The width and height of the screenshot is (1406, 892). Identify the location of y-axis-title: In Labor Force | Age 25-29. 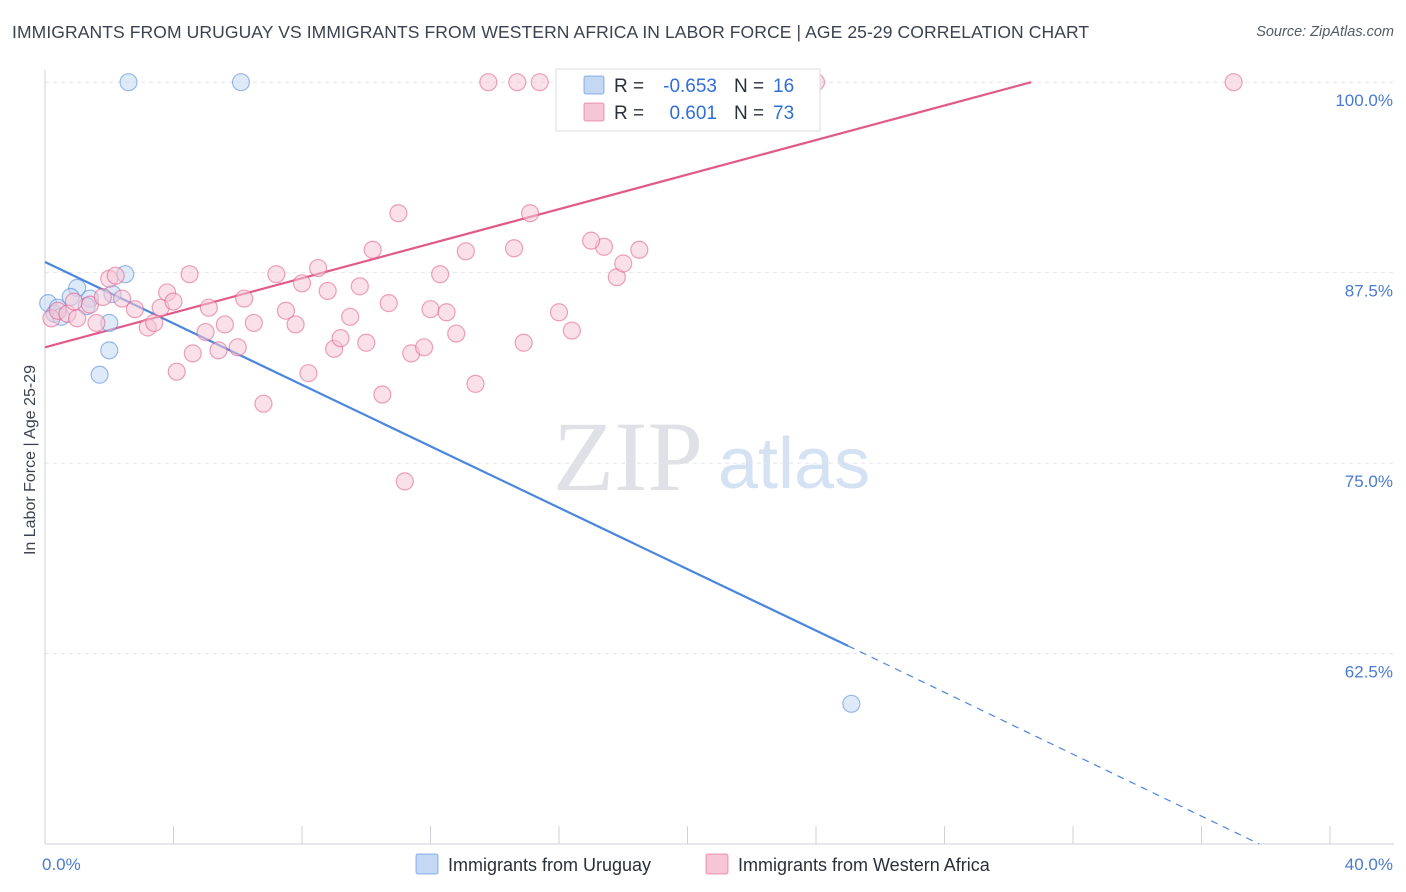
(30, 460).